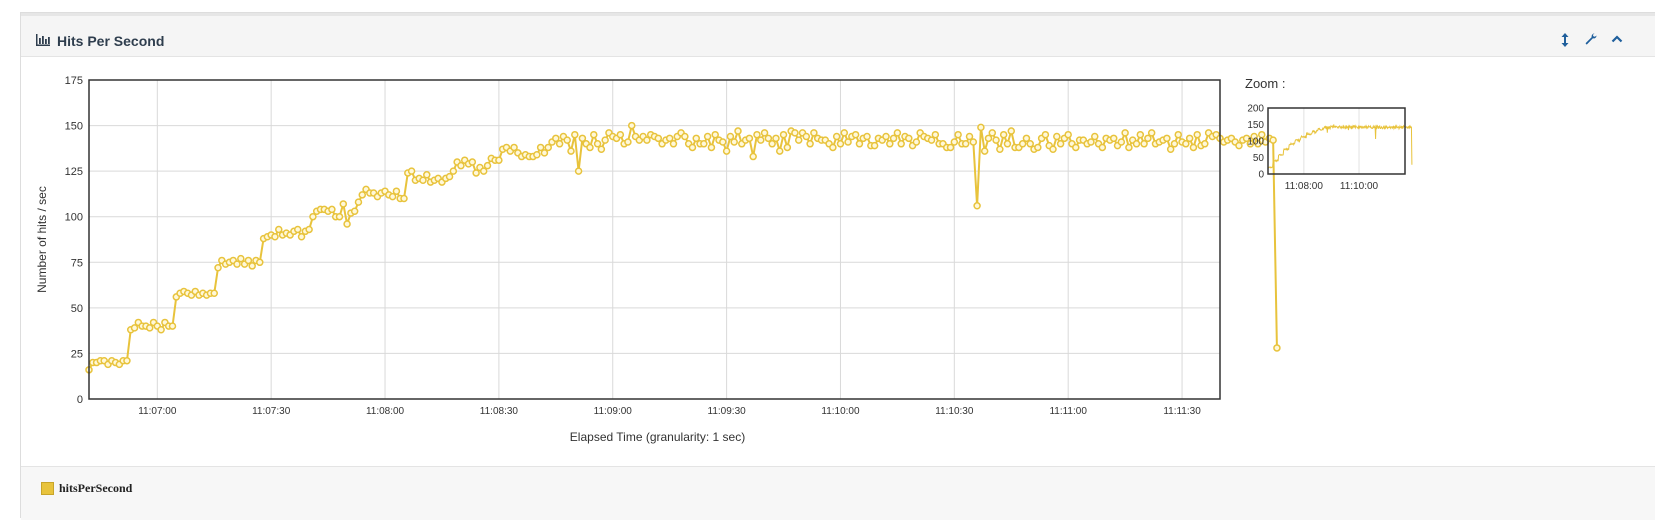  Describe the element at coordinates (271, 411) in the screenshot. I see `x-tick-label: 11:07:30` at that location.